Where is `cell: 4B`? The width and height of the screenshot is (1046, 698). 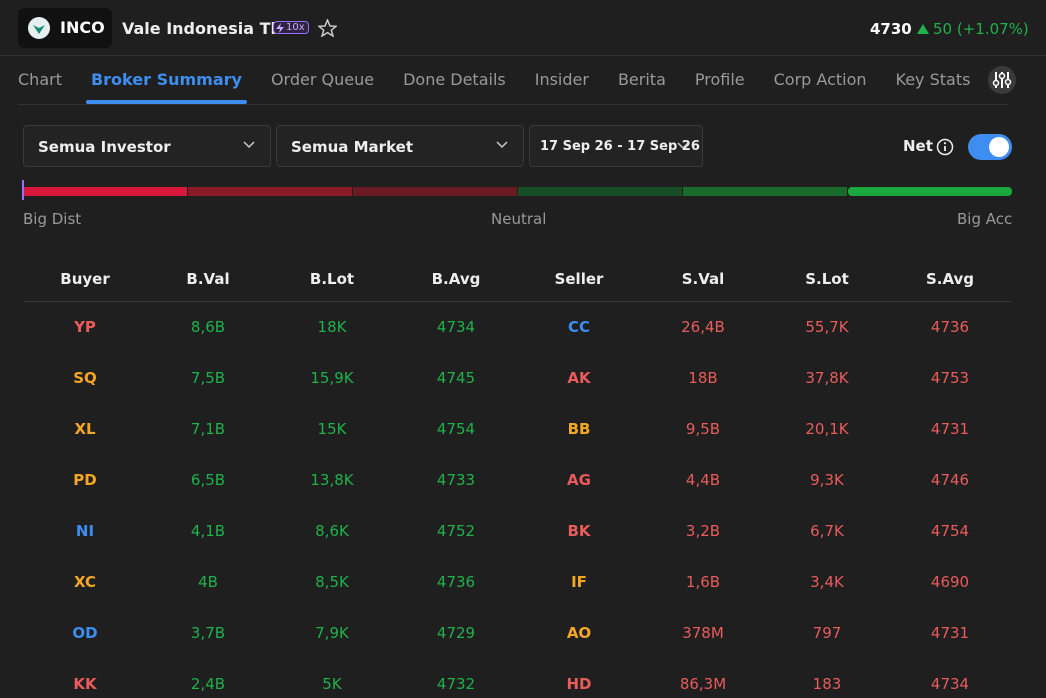
cell: 4B is located at coordinates (208, 582).